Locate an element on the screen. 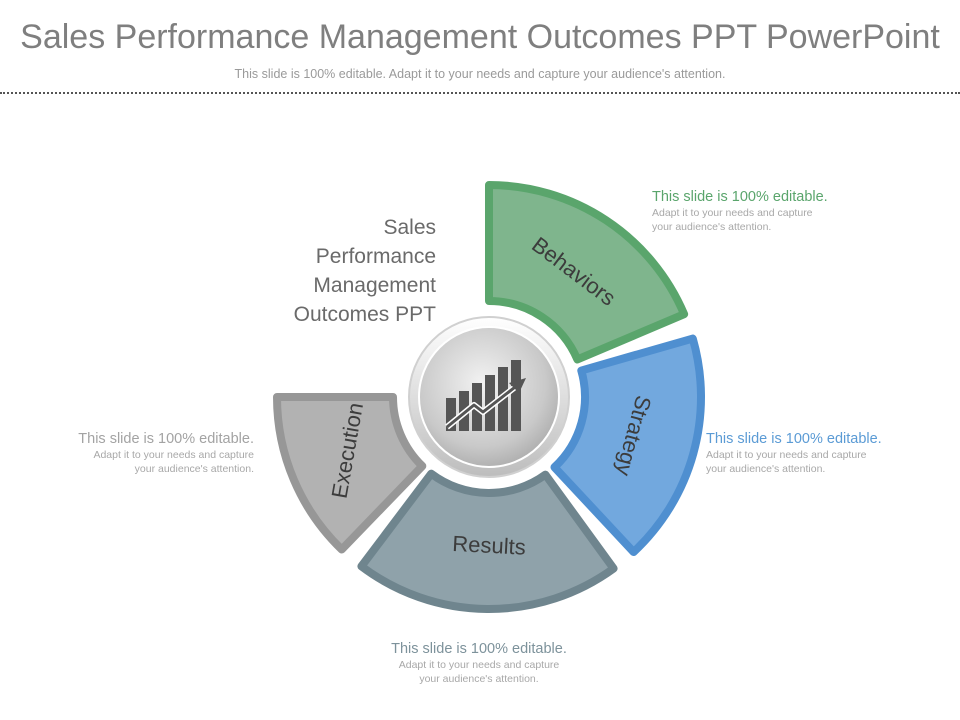  note-execution-body-line-2: your audience's attention. is located at coordinates (194, 469).